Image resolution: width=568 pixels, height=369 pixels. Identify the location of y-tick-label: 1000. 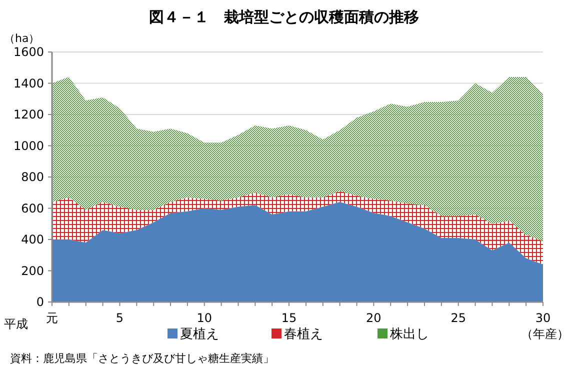
(28, 145).